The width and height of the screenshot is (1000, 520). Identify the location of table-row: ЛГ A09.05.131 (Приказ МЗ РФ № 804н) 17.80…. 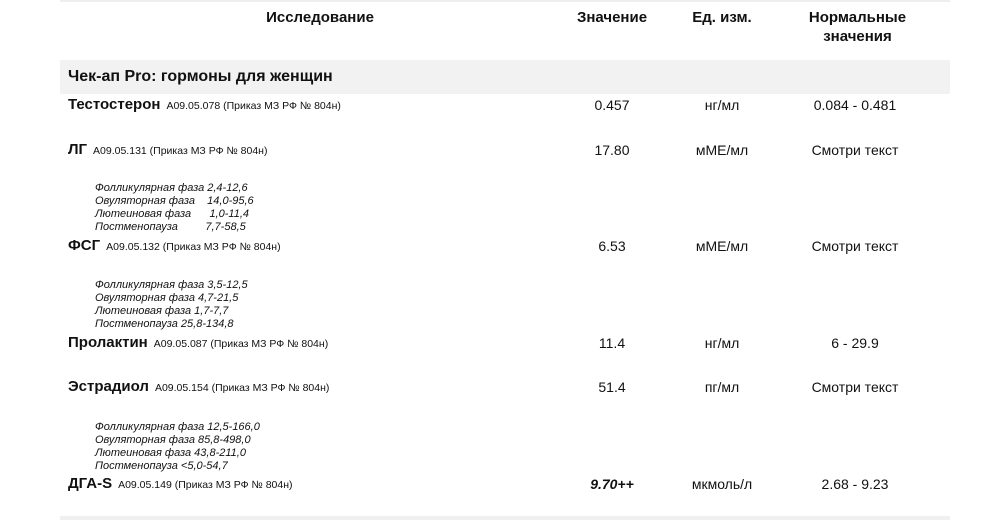
(500, 151).